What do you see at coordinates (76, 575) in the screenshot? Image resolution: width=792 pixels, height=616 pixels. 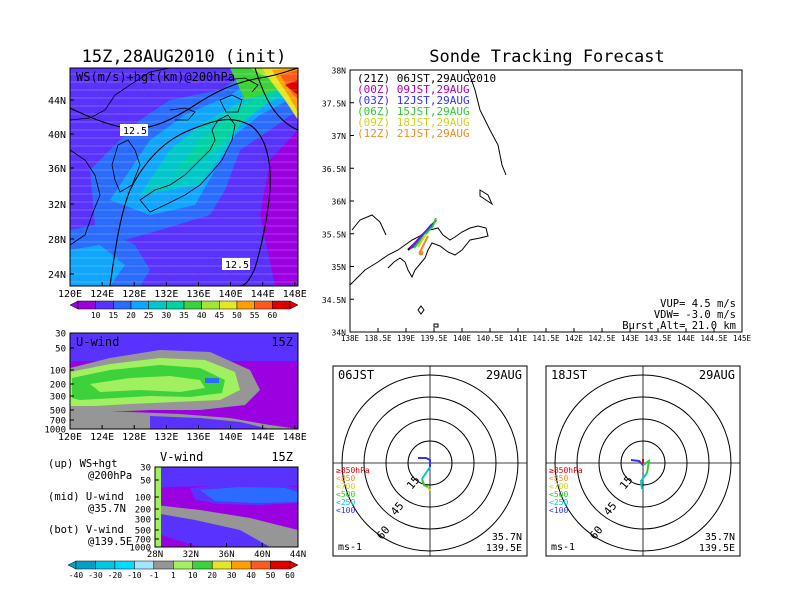 I see `wind-colorbar-label: -40` at bounding box center [76, 575].